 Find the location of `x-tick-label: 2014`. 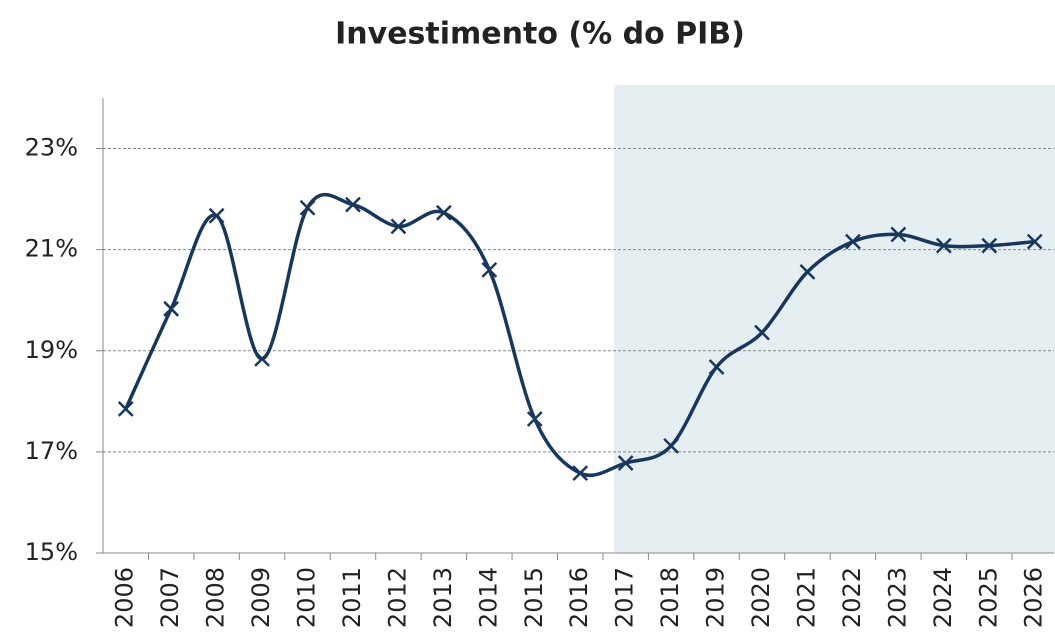

x-tick-label: 2014 is located at coordinates (488, 597).